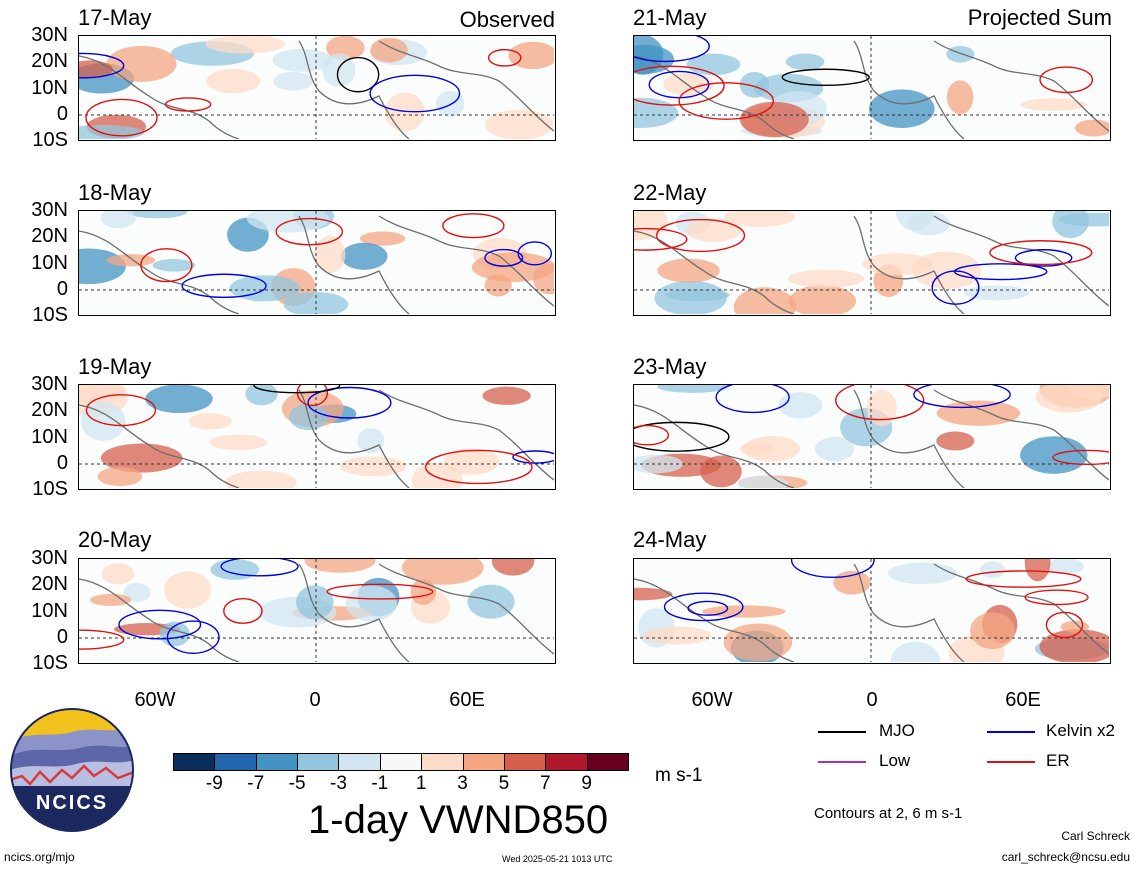 The image size is (1135, 872). What do you see at coordinates (115, 539) in the screenshot?
I see `panel-date: 20-May` at bounding box center [115, 539].